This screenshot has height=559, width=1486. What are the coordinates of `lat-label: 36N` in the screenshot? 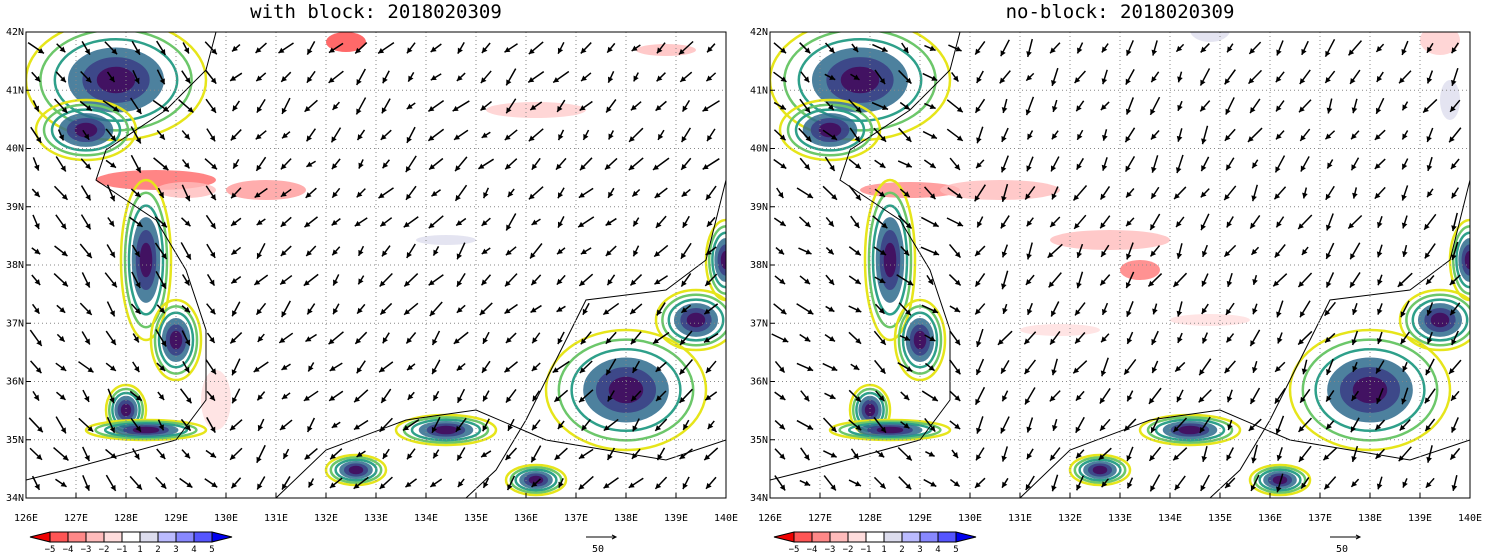 It's located at (15, 382).